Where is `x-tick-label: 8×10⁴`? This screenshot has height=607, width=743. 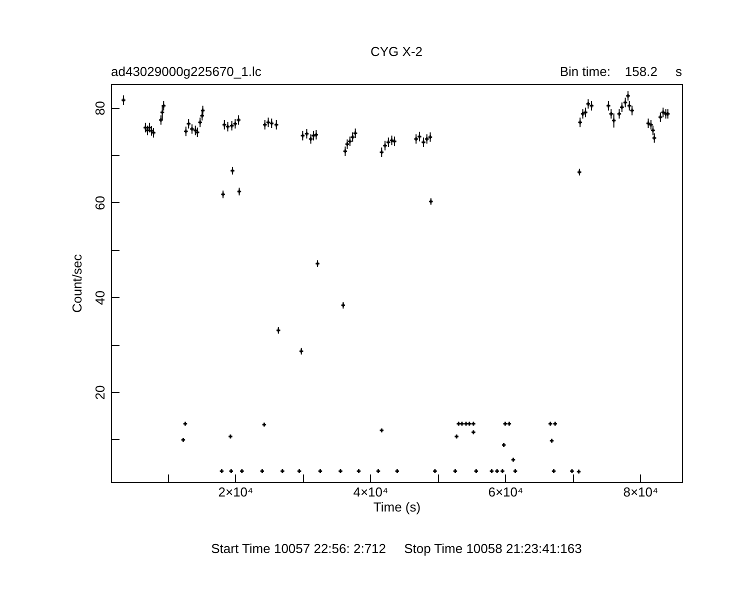
x-tick-label: 8×10⁴ is located at coordinates (640, 492).